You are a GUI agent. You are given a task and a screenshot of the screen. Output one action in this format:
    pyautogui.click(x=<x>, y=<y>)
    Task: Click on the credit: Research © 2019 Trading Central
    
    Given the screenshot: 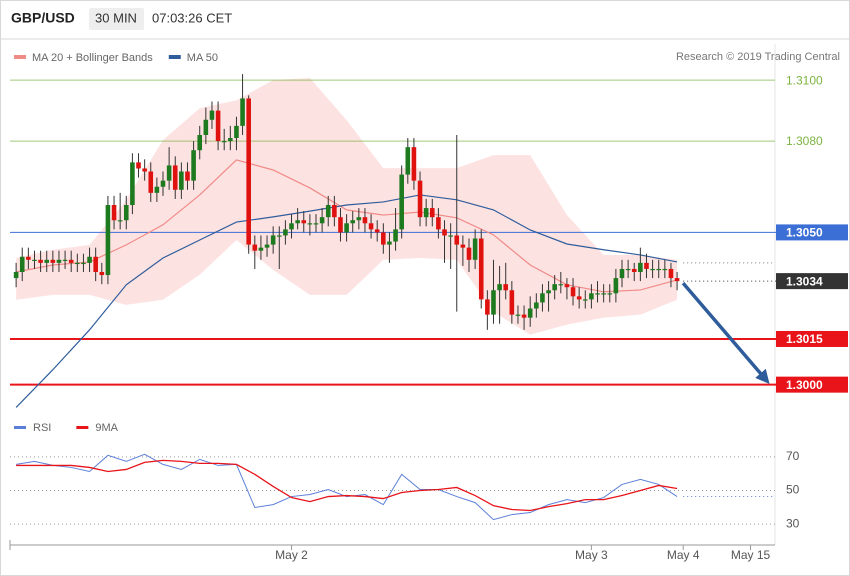 What is the action you would take?
    pyautogui.click(x=758, y=57)
    